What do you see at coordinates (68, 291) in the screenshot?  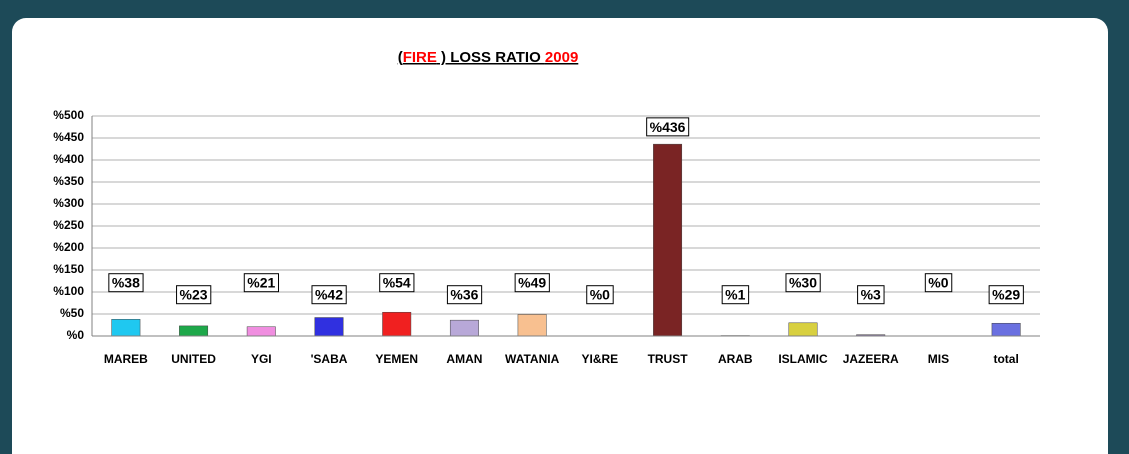 I see `y-tick-label: %100` at bounding box center [68, 291].